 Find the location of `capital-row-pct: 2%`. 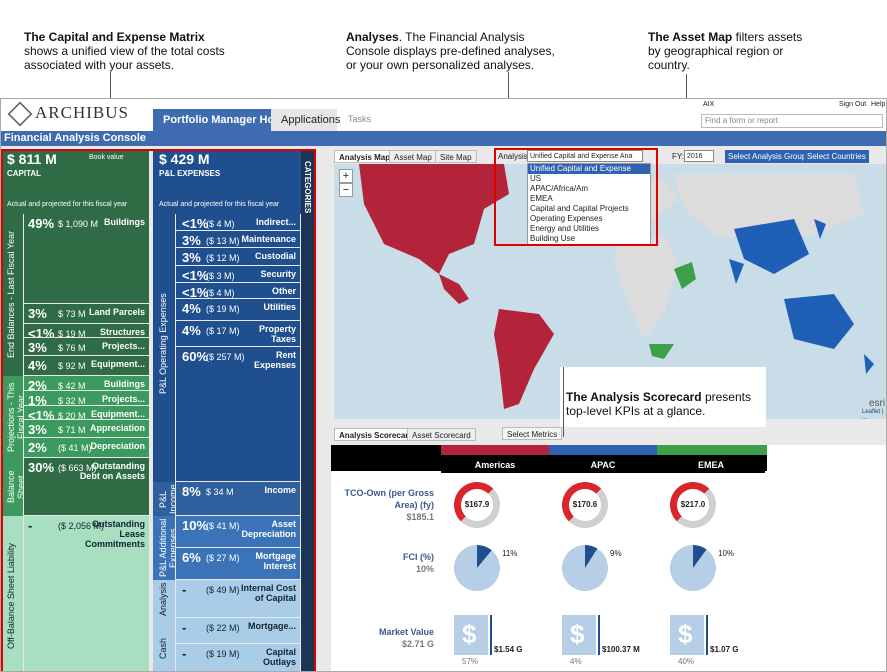

capital-row-pct: 2% is located at coordinates (37, 447).